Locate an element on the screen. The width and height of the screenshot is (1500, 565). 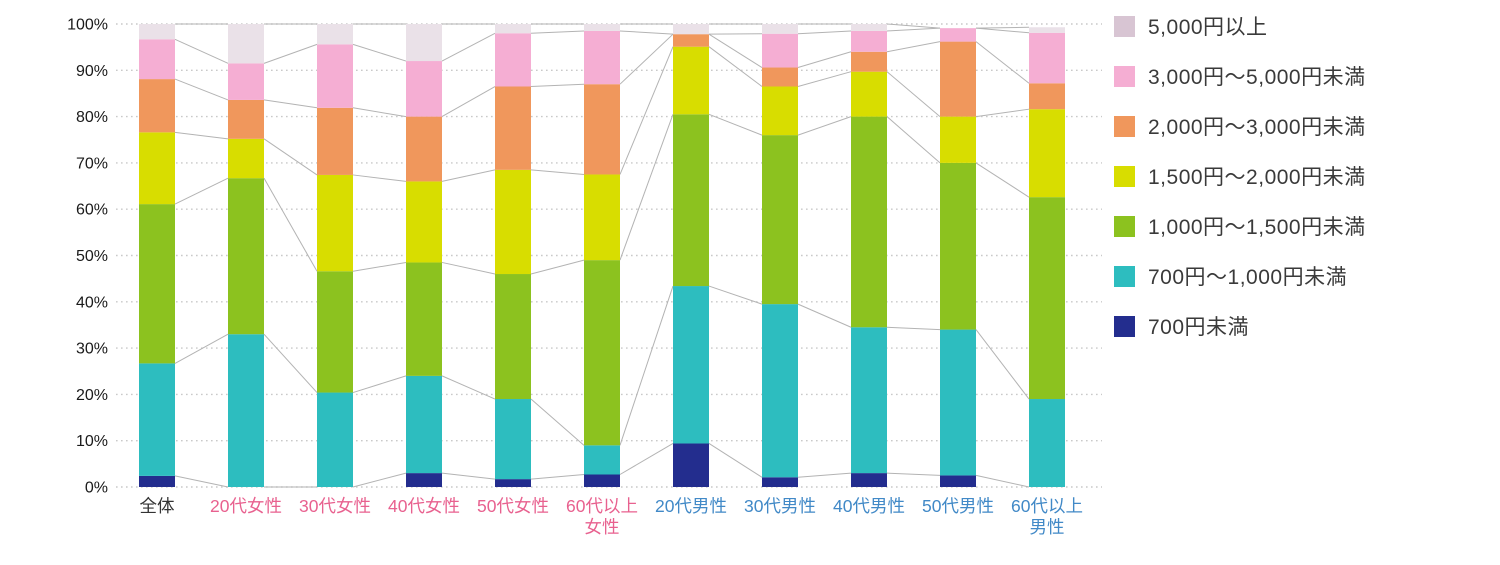
y-tick-label: 30% is located at coordinates (92, 349).